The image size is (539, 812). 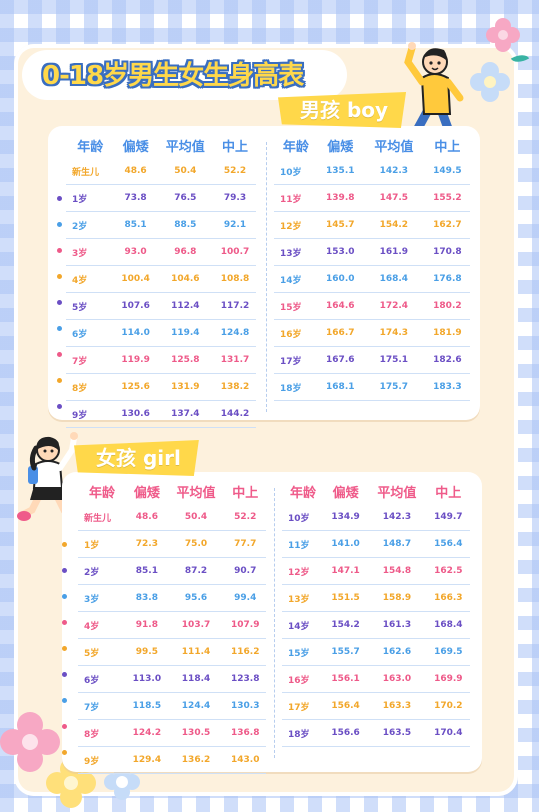 What do you see at coordinates (340, 198) in the screenshot?
I see `height-value-cell: 139.8` at bounding box center [340, 198].